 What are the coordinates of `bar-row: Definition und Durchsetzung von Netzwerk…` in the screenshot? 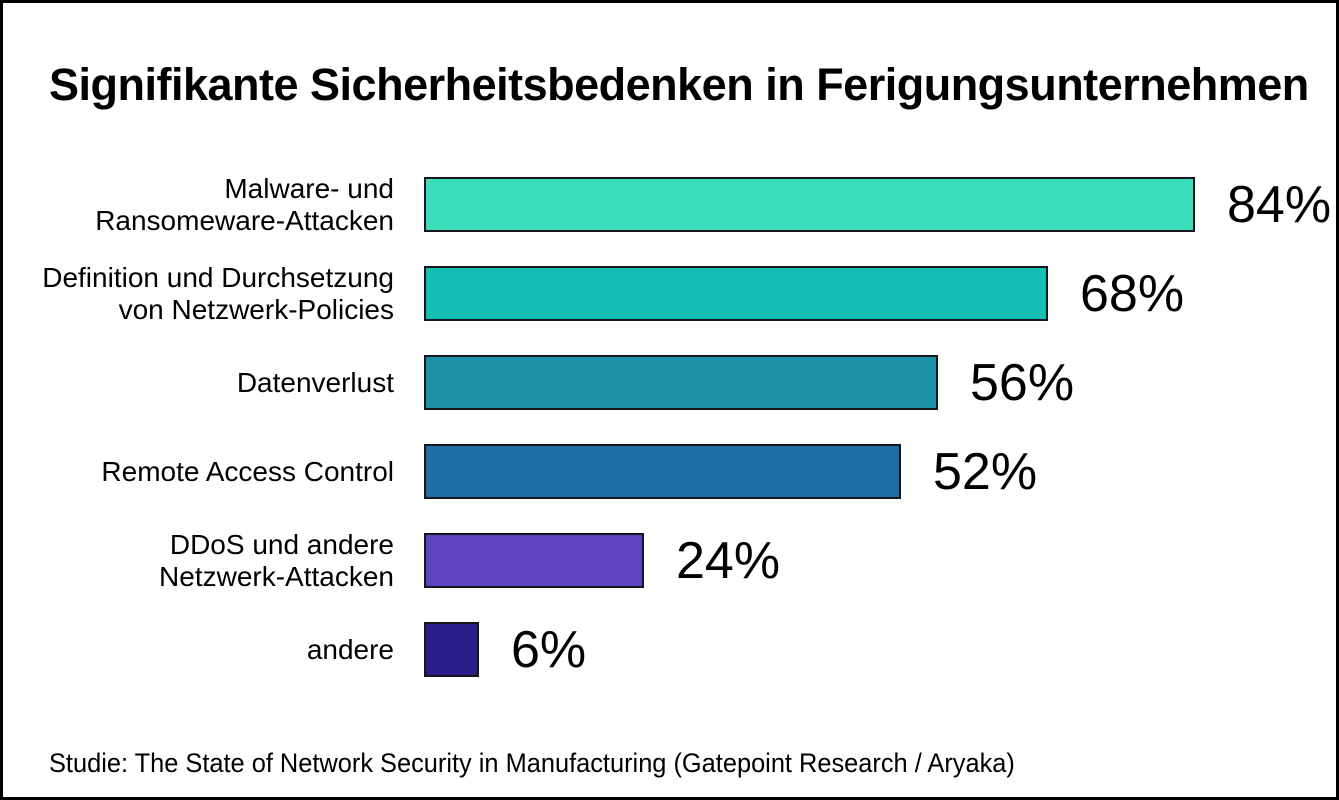 It's located at (669, 293).